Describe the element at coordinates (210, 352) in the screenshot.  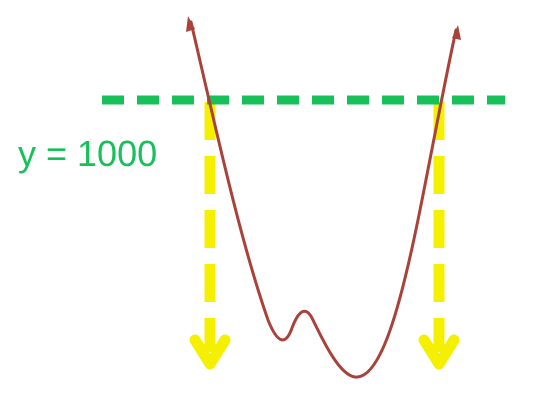
I see `left-drop-arrow-head` at that location.